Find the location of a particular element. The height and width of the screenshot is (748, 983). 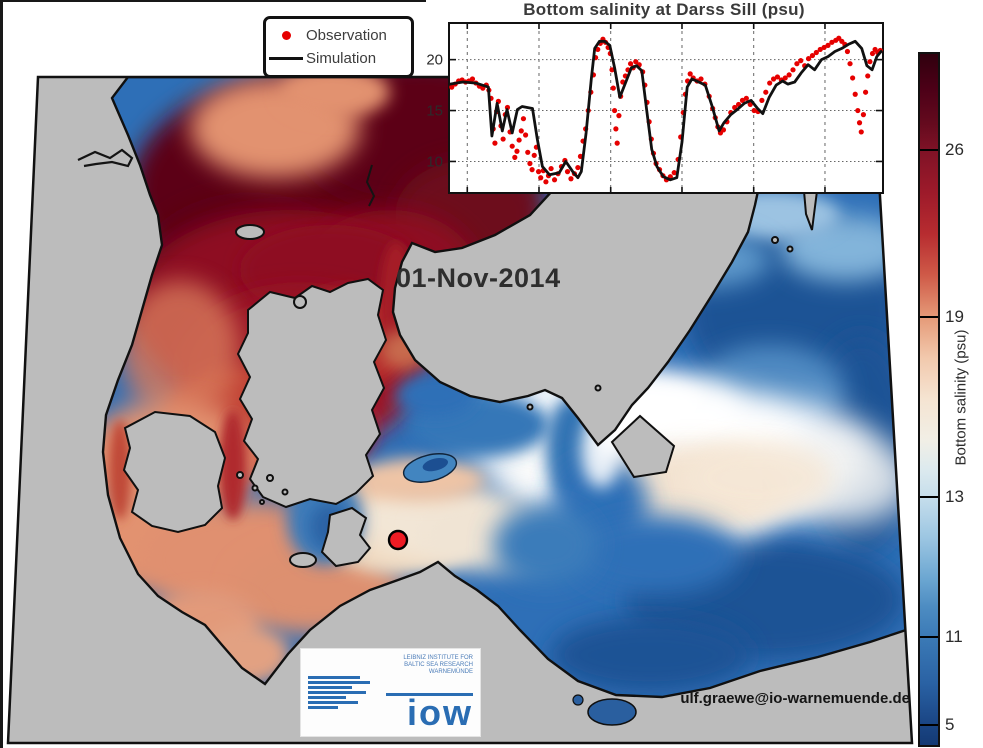

date-label: 01-Nov-2014 is located at coordinates (478, 278).